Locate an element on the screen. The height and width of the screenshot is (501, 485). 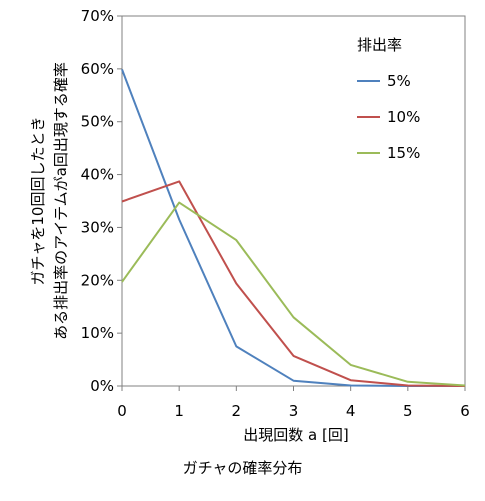
x-axis-ticks: 0 1 2 3 4 5 6 is located at coordinates (293, 403).